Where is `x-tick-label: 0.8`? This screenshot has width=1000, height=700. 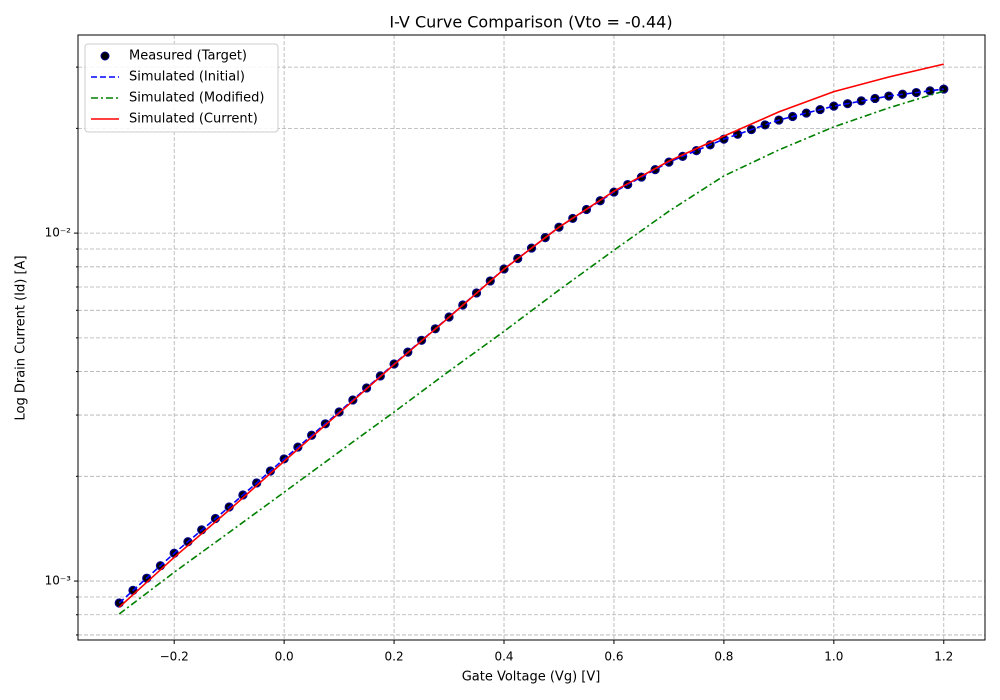 x-tick-label: 0.8 is located at coordinates (723, 657).